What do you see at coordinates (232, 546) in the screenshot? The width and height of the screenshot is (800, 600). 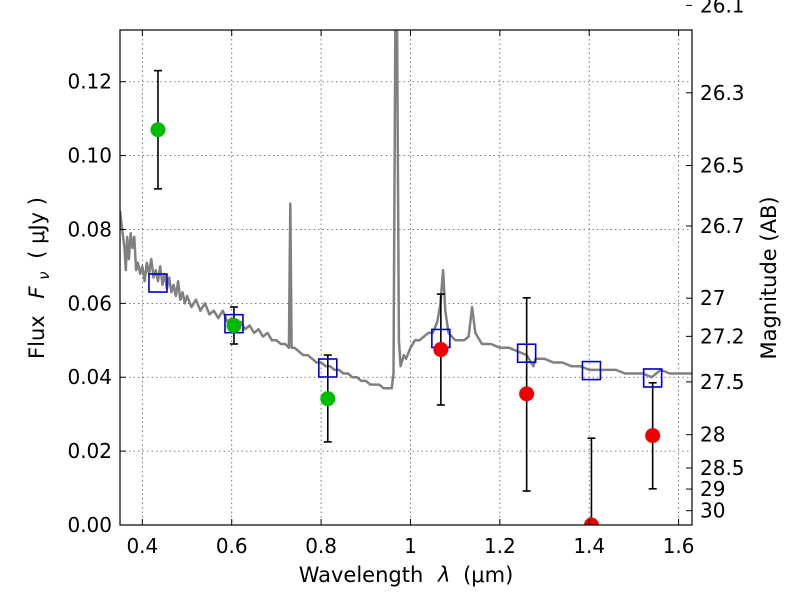 I see `x-tick-label: 0.6` at bounding box center [232, 546].